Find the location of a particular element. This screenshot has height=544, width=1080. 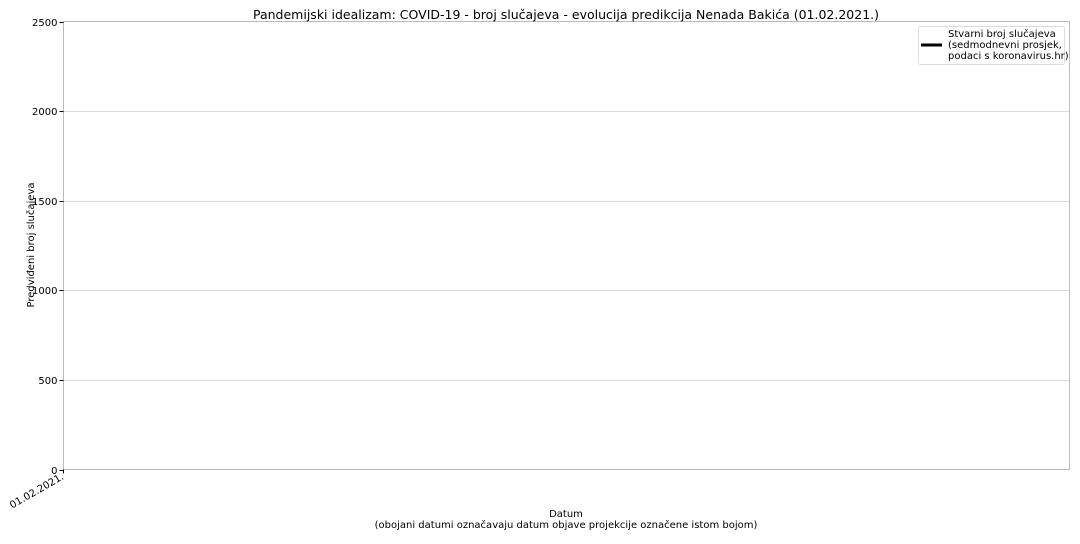

y-axis-label: Predviđeni broj slučajeva is located at coordinates (31, 245).